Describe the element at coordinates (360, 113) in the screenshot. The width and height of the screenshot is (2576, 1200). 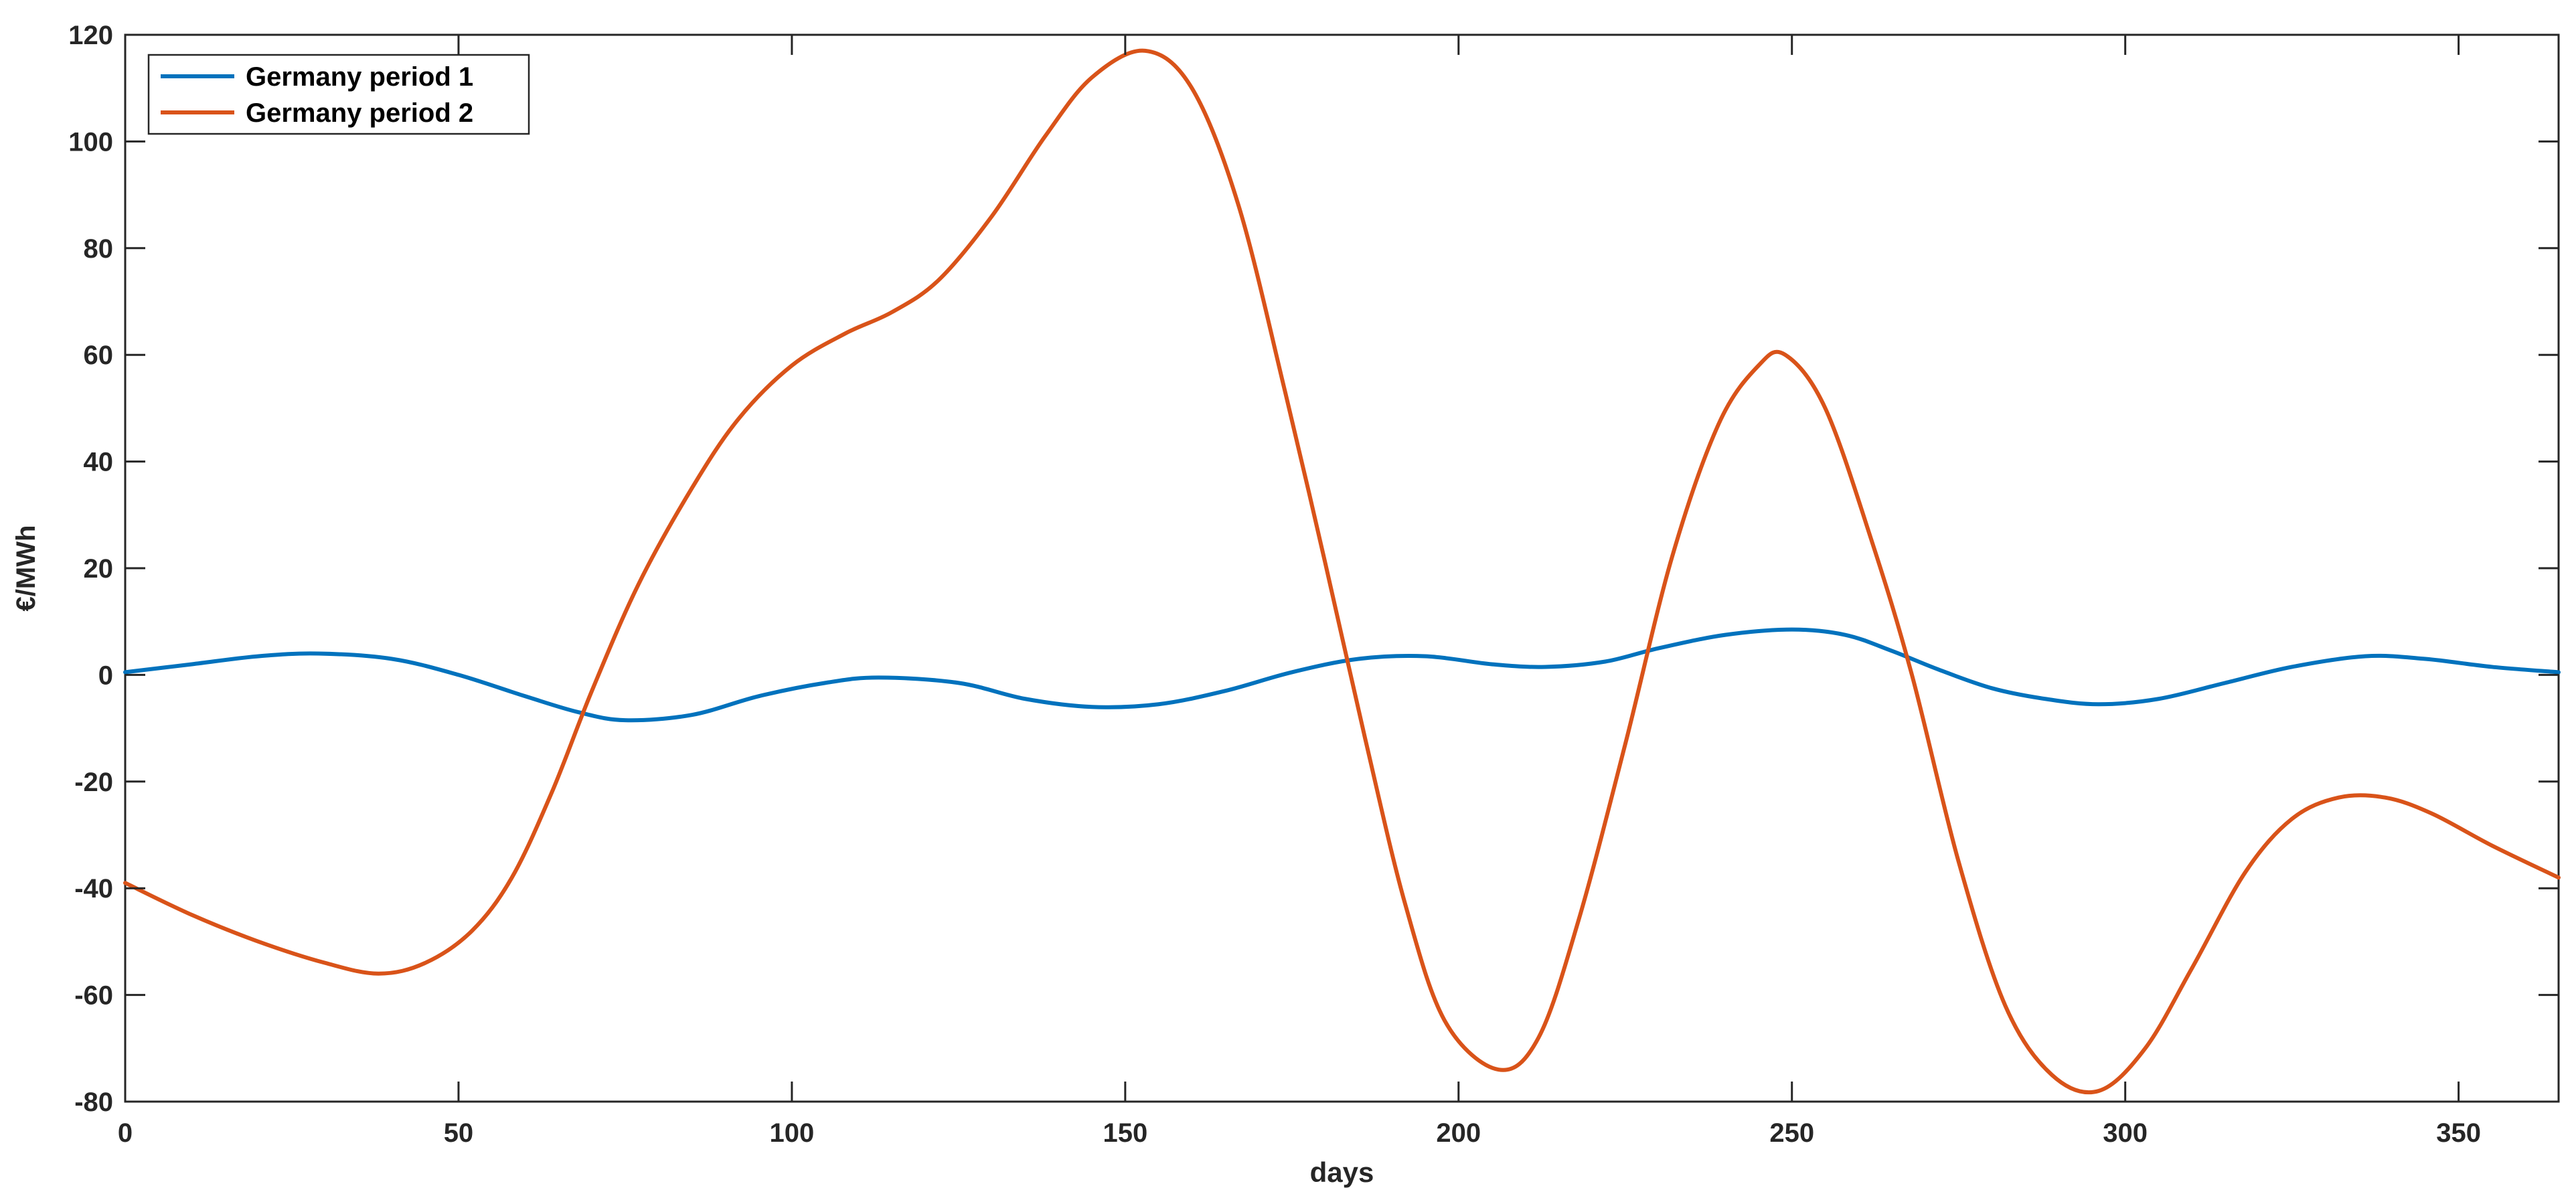
I see `legend-label-2: Germany period 2` at that location.